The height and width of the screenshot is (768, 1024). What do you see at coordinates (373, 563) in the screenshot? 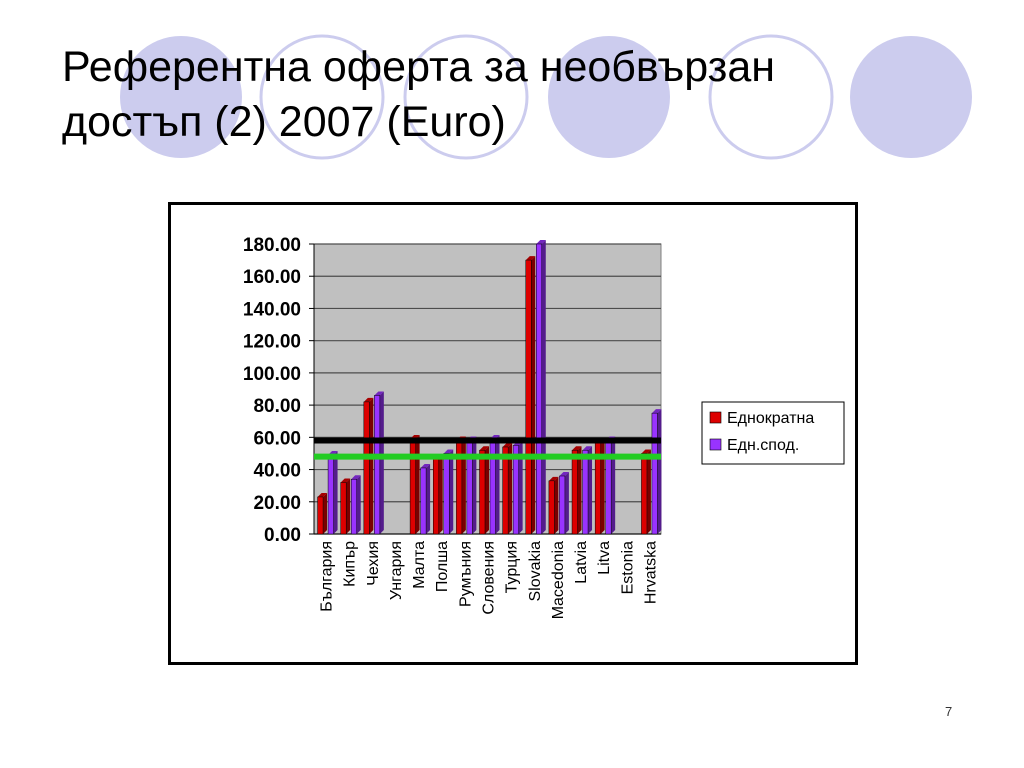
I see `x-tick-label: Чехия` at bounding box center [373, 563].